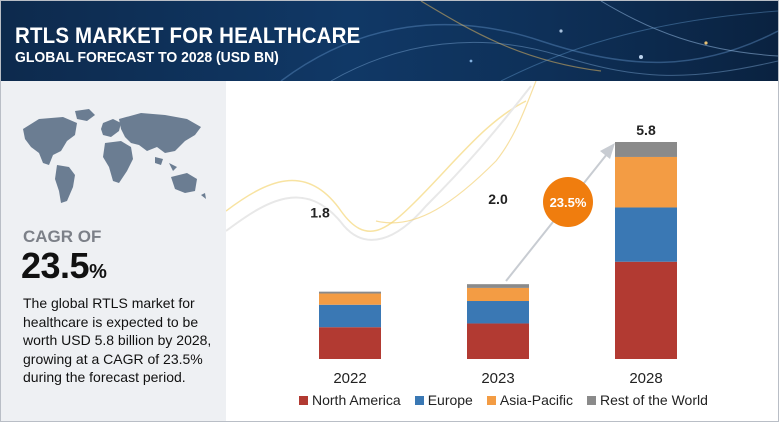  Describe the element at coordinates (654, 400) in the screenshot. I see `legend-label: Rest of the World` at that location.